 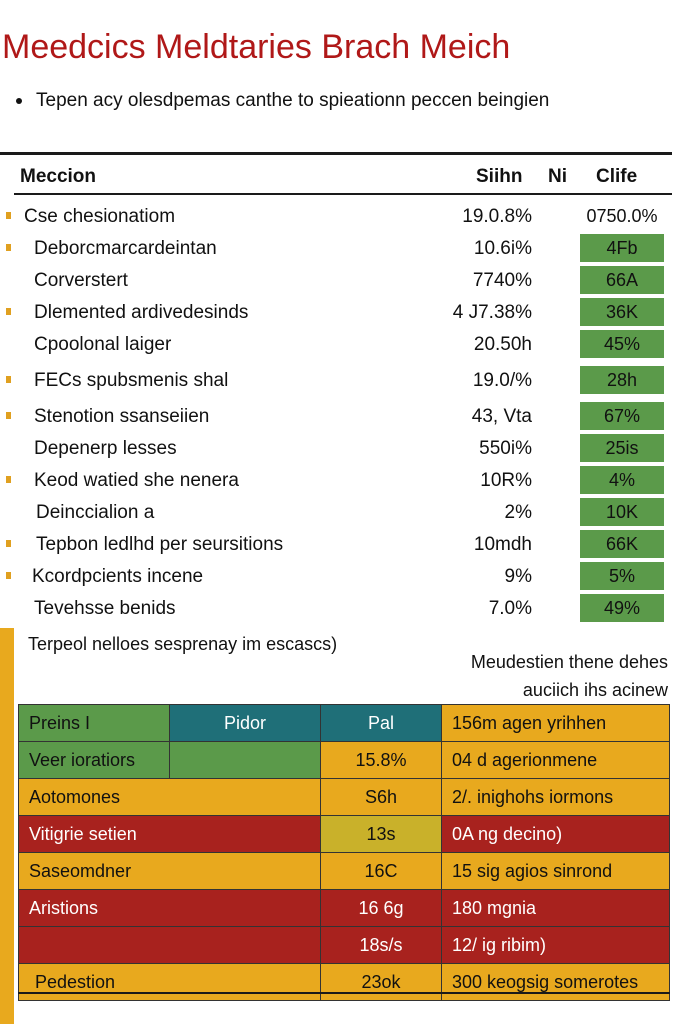 I want to click on table-cell: Vitigrie setien, so click(x=169, y=834).